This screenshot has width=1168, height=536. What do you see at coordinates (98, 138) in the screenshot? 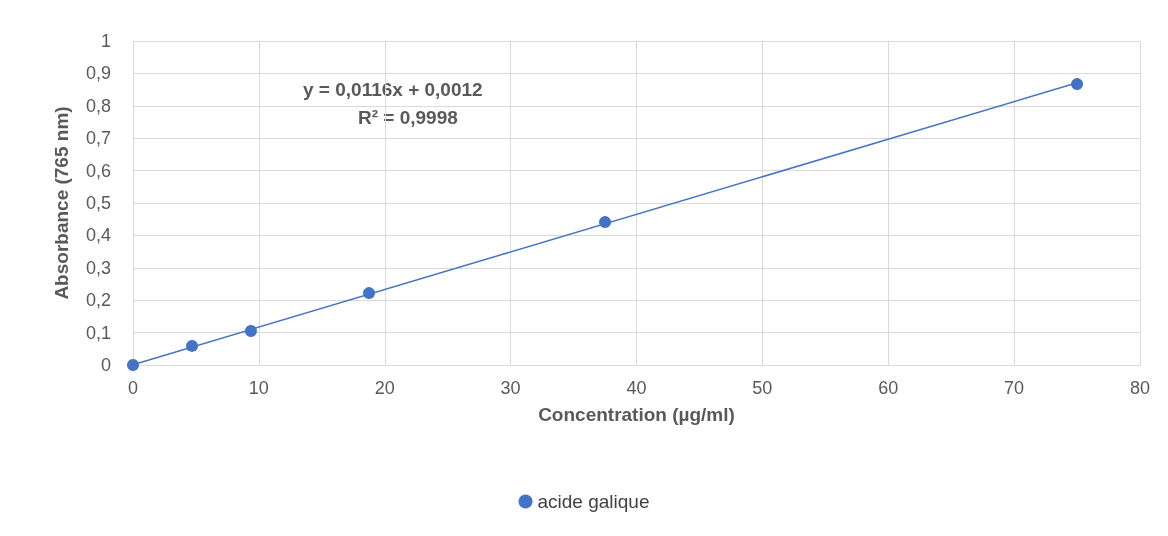
I see `y-tick-label: 0,7` at bounding box center [98, 138].